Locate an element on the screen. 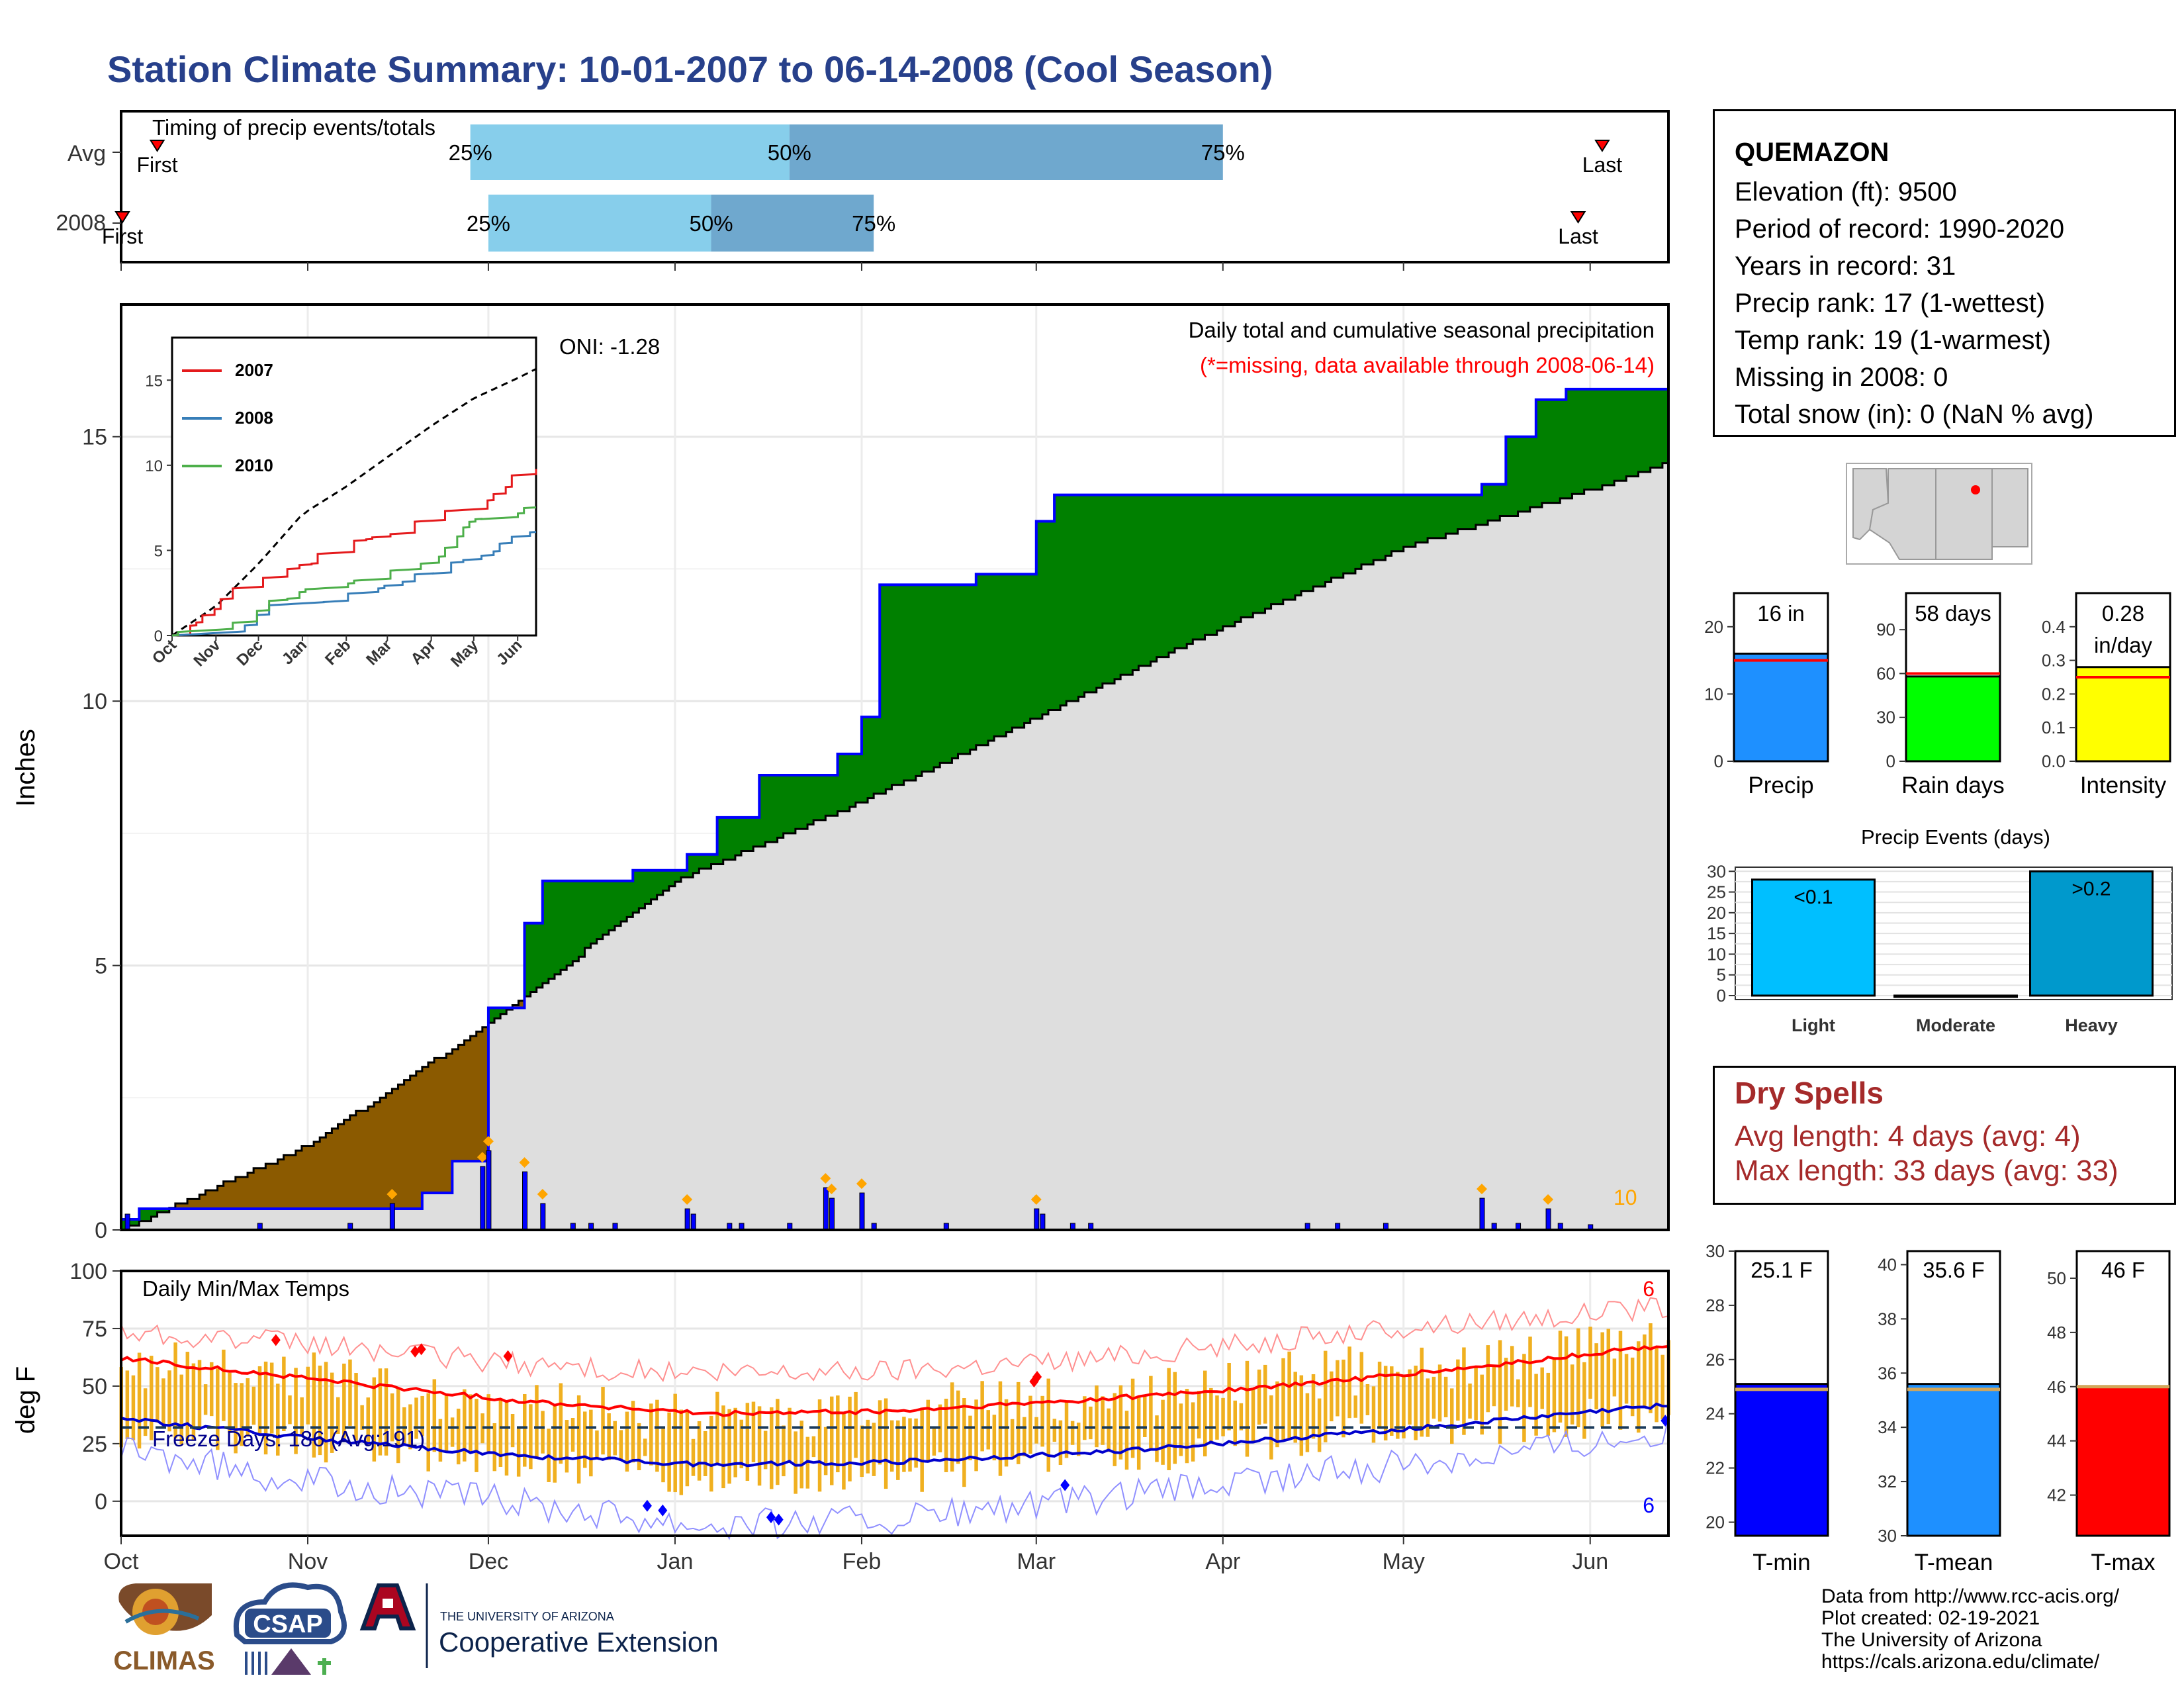  inset-average-line is located at coordinates (354, 502).